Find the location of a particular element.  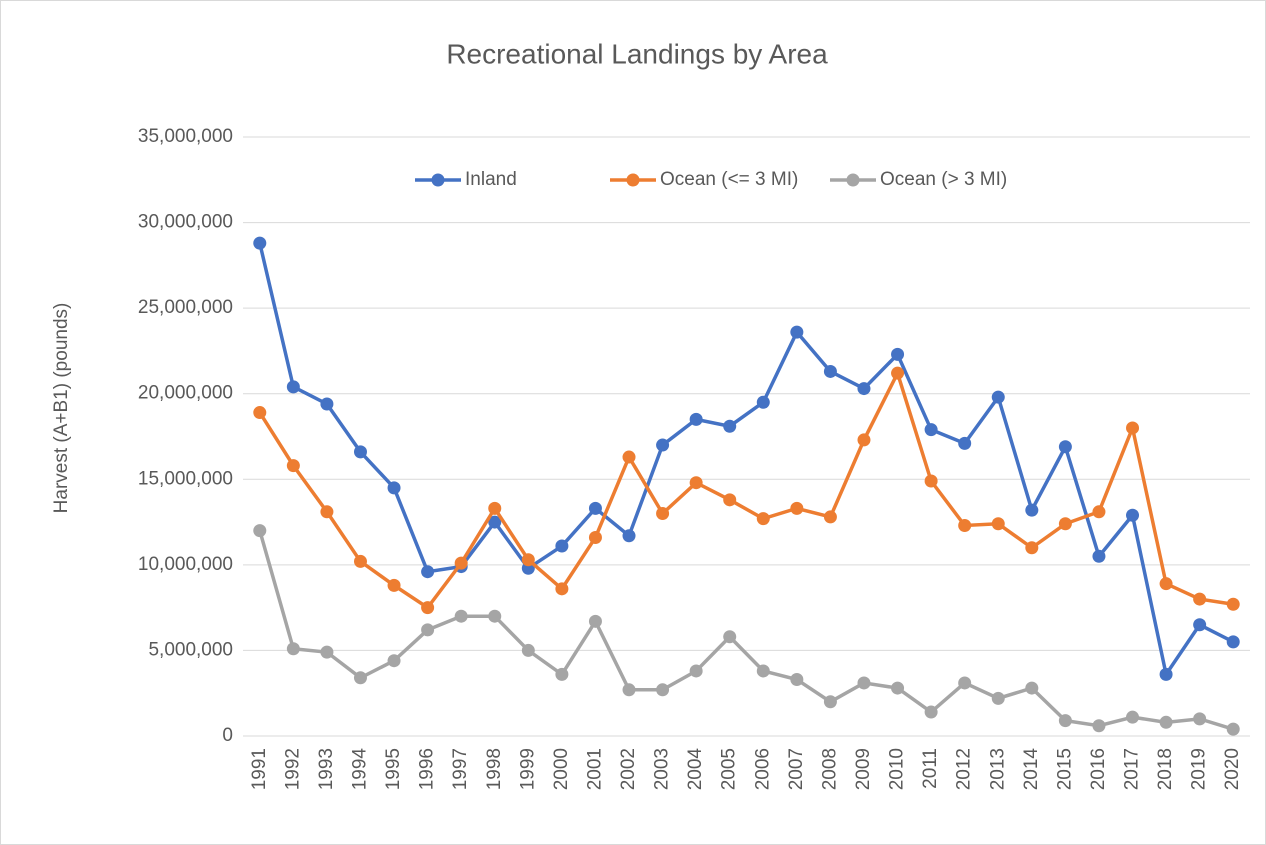

x-tick-label: 1999 is located at coordinates (527, 769).